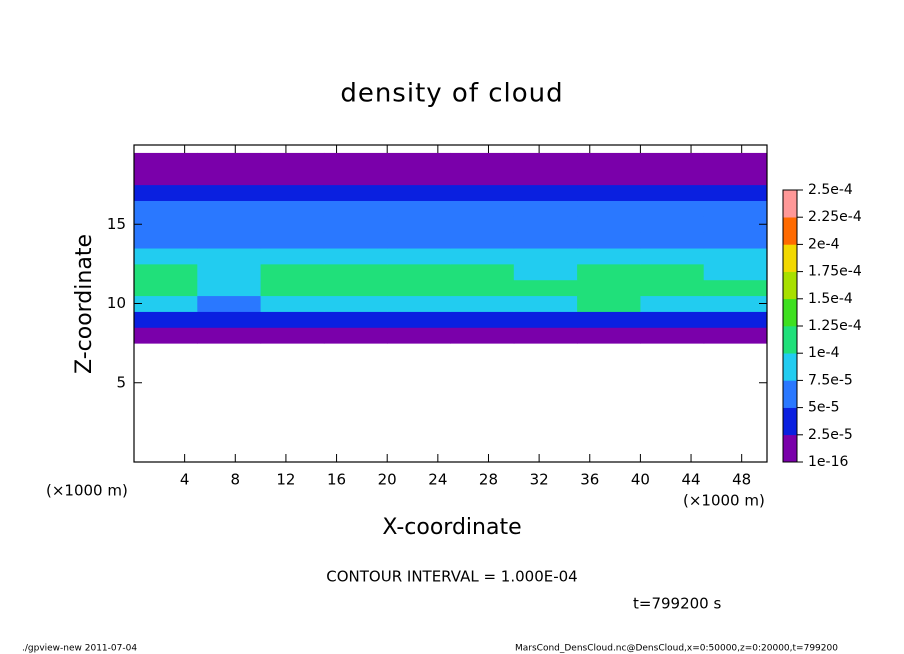  What do you see at coordinates (185, 480) in the screenshot?
I see `x-tick-label: 4` at bounding box center [185, 480].